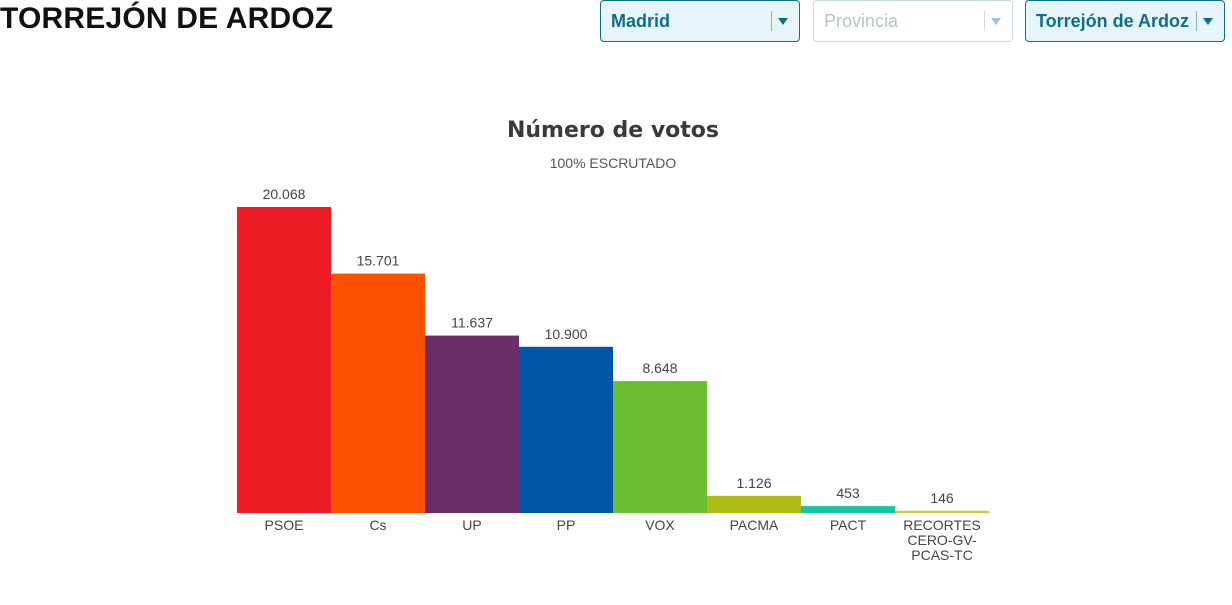 The height and width of the screenshot is (605, 1232). Describe the element at coordinates (848, 493) in the screenshot. I see `bar-value-label: 453` at that location.